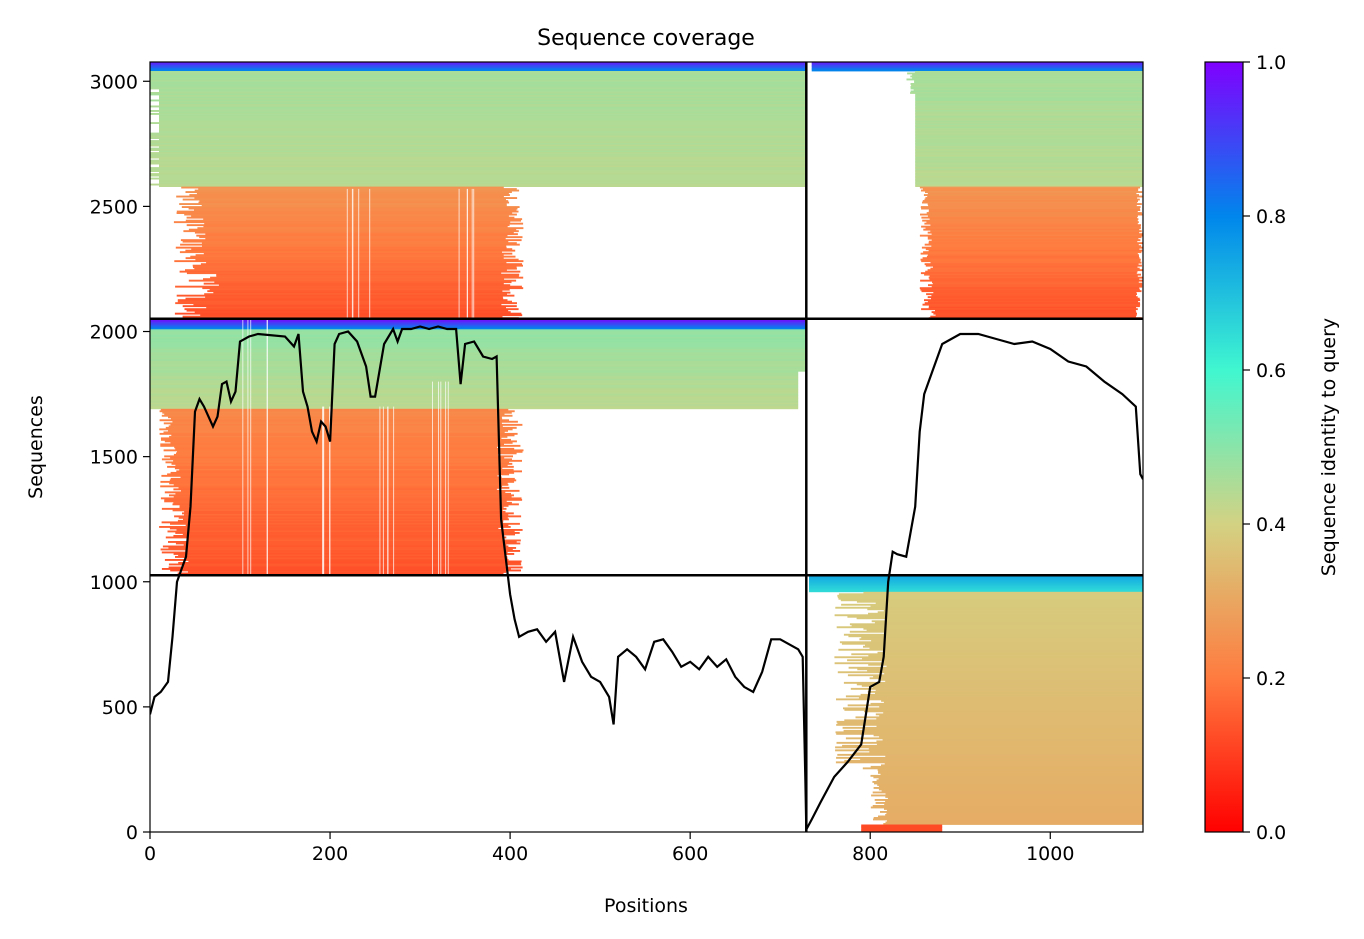 Image resolution: width=1364 pixels, height=939 pixels. Describe the element at coordinates (114, 82) in the screenshot. I see `y-tick-label: 3000` at that location.